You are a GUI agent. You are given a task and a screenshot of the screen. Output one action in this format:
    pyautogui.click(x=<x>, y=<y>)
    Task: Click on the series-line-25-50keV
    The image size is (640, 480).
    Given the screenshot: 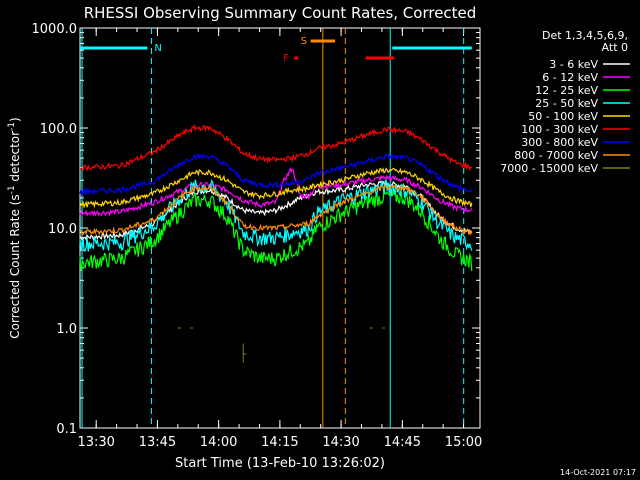 What is the action you would take?
    pyautogui.click(x=276, y=215)
    